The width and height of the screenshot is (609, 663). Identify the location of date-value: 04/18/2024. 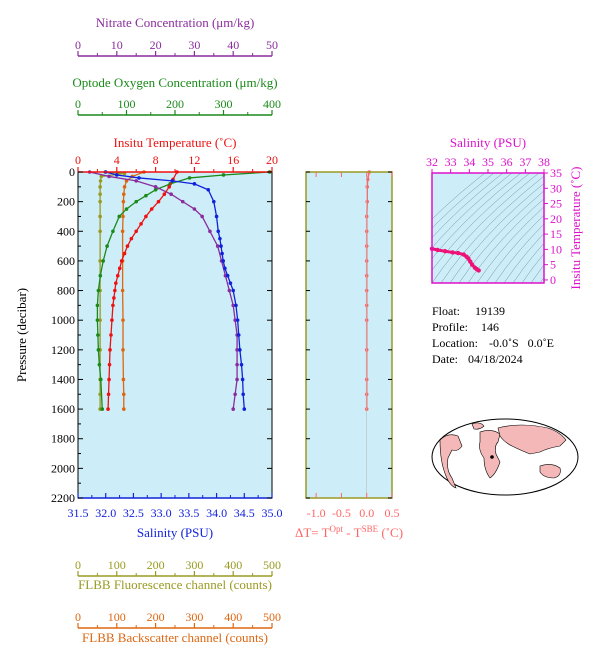
(495, 359).